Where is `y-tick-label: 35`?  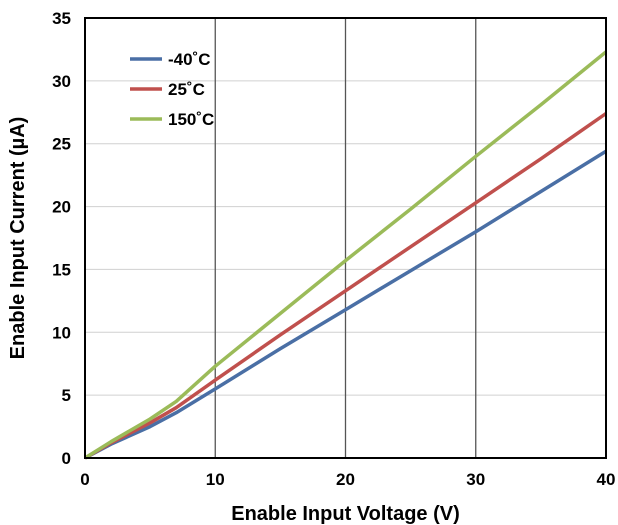 y-tick-label: 35 is located at coordinates (61, 18).